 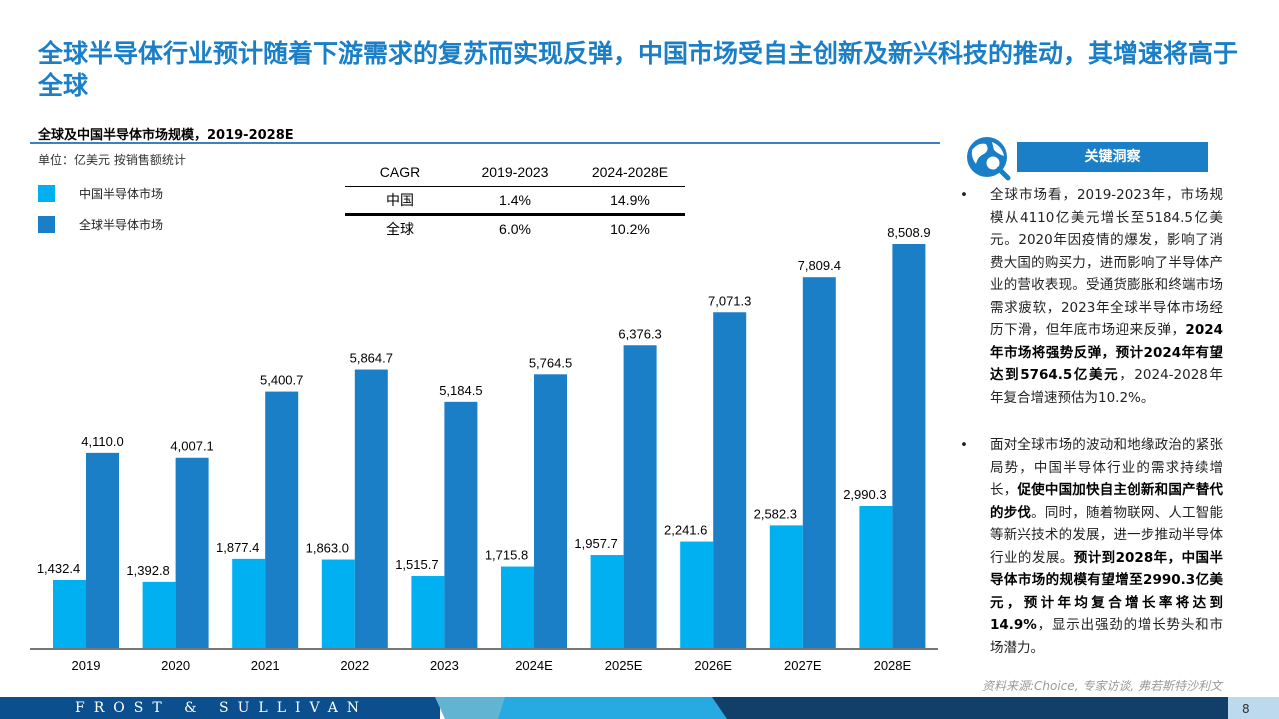 What do you see at coordinates (1102, 686) in the screenshot?
I see `source-note: 资料来源:Choice, 专家访谈, 弗若斯特沙利文` at bounding box center [1102, 686].